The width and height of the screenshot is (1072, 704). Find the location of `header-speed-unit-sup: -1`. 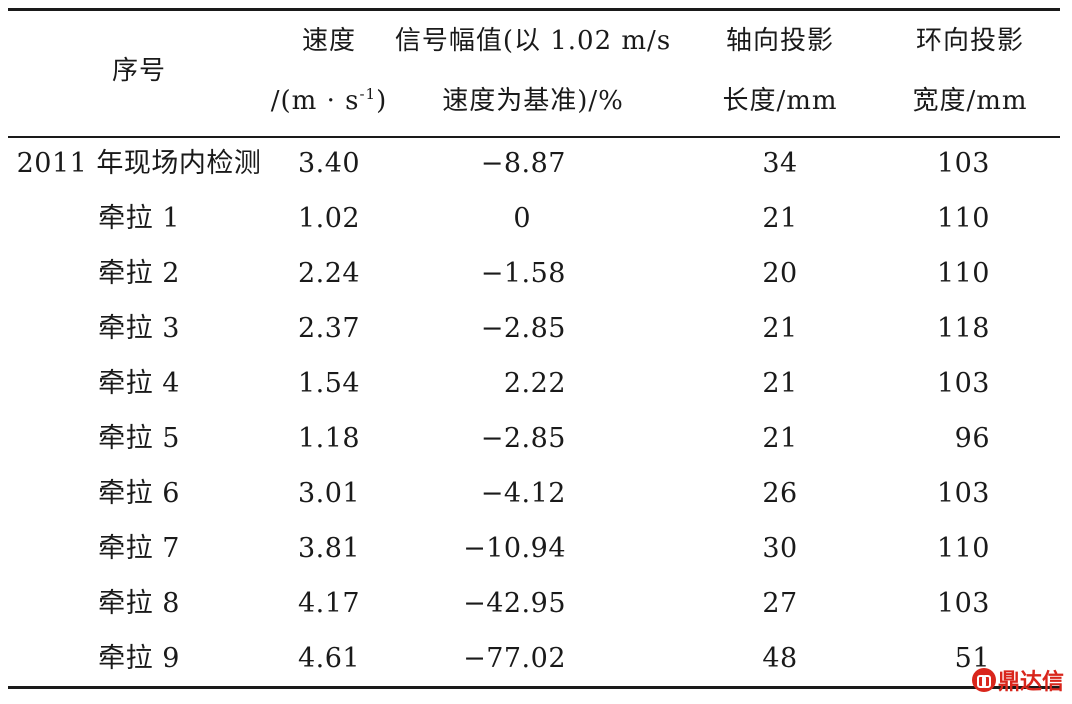

header-speed-unit-sup: -1 is located at coordinates (368, 94).